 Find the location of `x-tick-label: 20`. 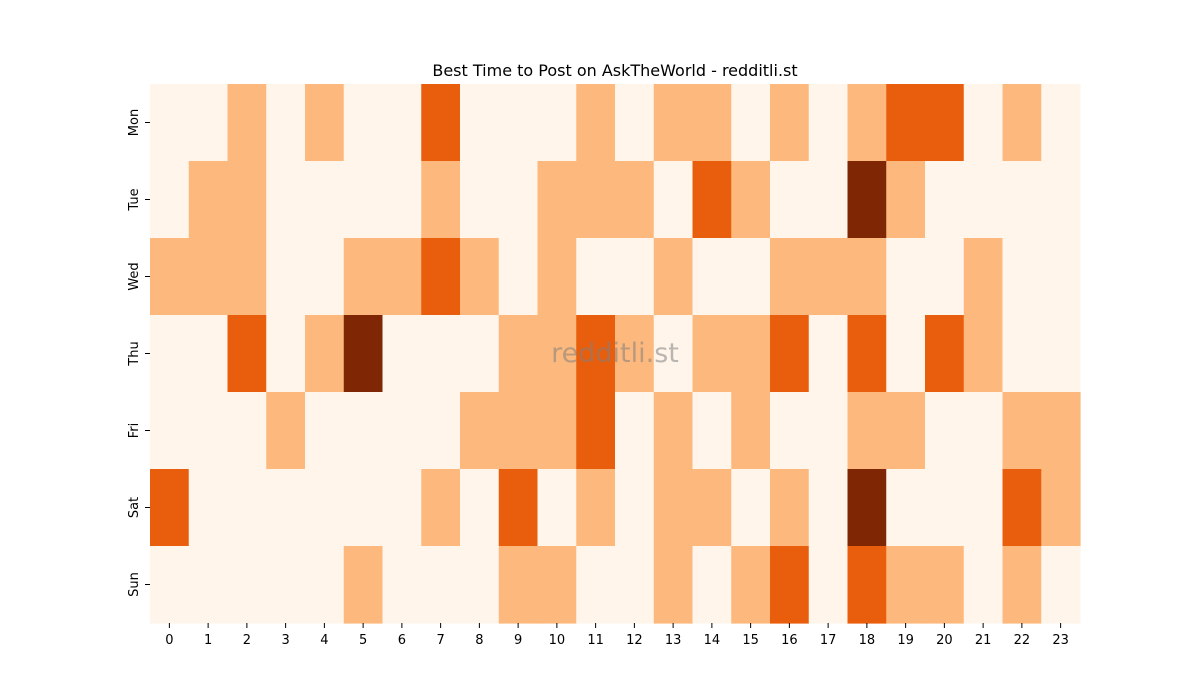

x-tick-label: 20 is located at coordinates (944, 640).